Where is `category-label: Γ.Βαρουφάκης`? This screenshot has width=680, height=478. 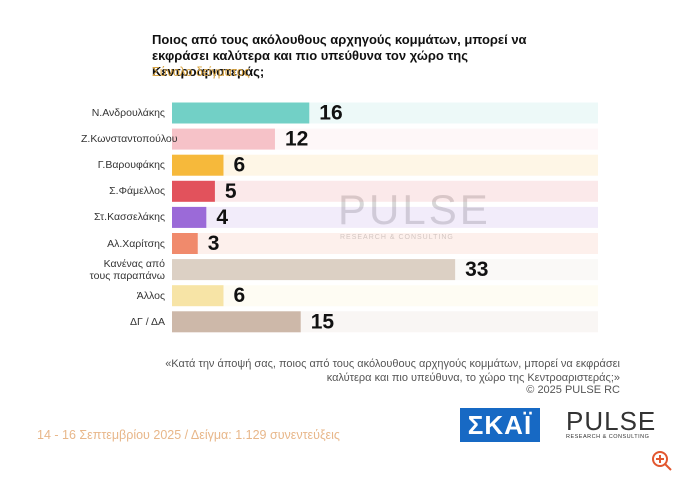 category-label: Γ.Βαρουφάκης is located at coordinates (102, 165).